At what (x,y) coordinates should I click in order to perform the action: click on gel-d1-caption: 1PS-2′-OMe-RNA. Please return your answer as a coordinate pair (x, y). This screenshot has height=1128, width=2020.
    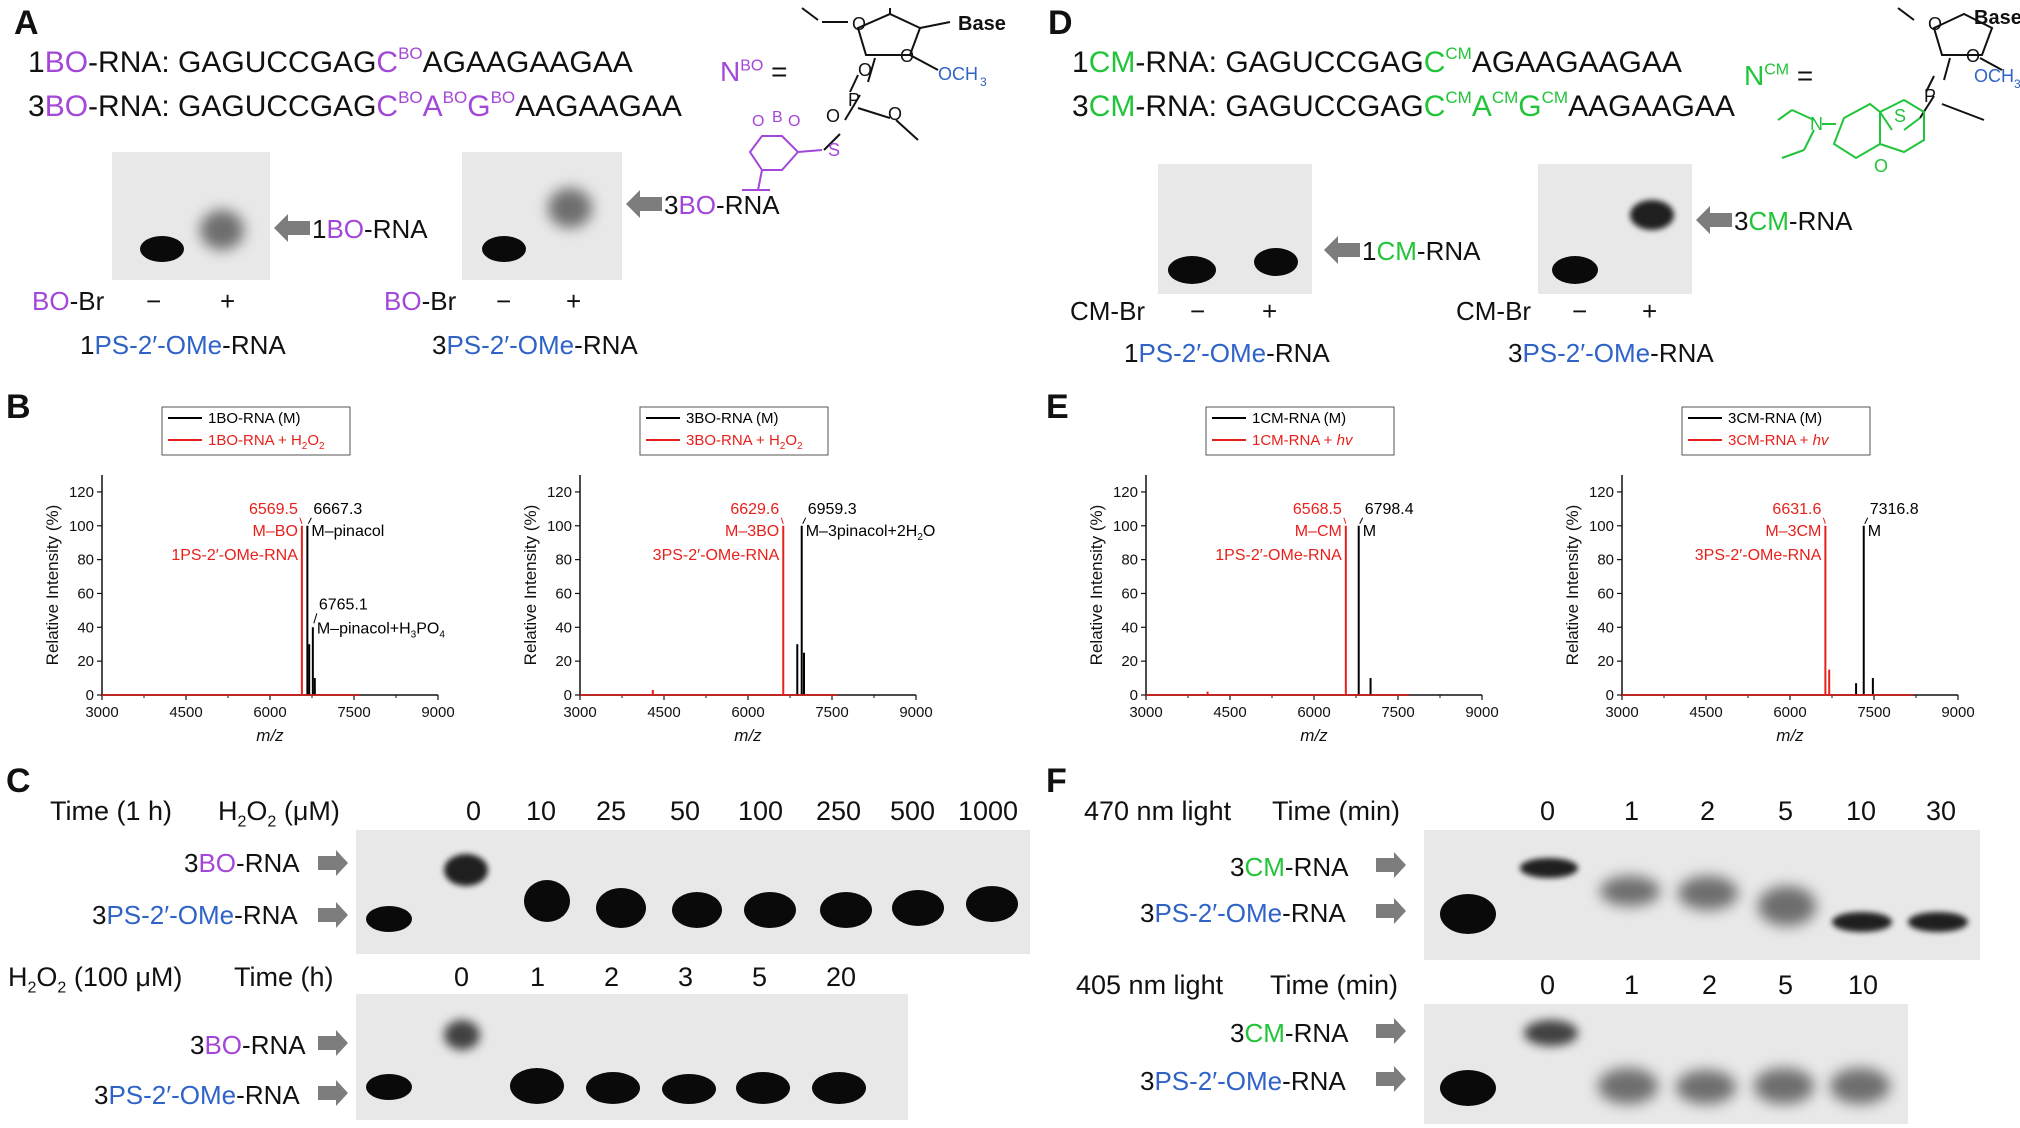
    Looking at the image, I should click on (1227, 353).